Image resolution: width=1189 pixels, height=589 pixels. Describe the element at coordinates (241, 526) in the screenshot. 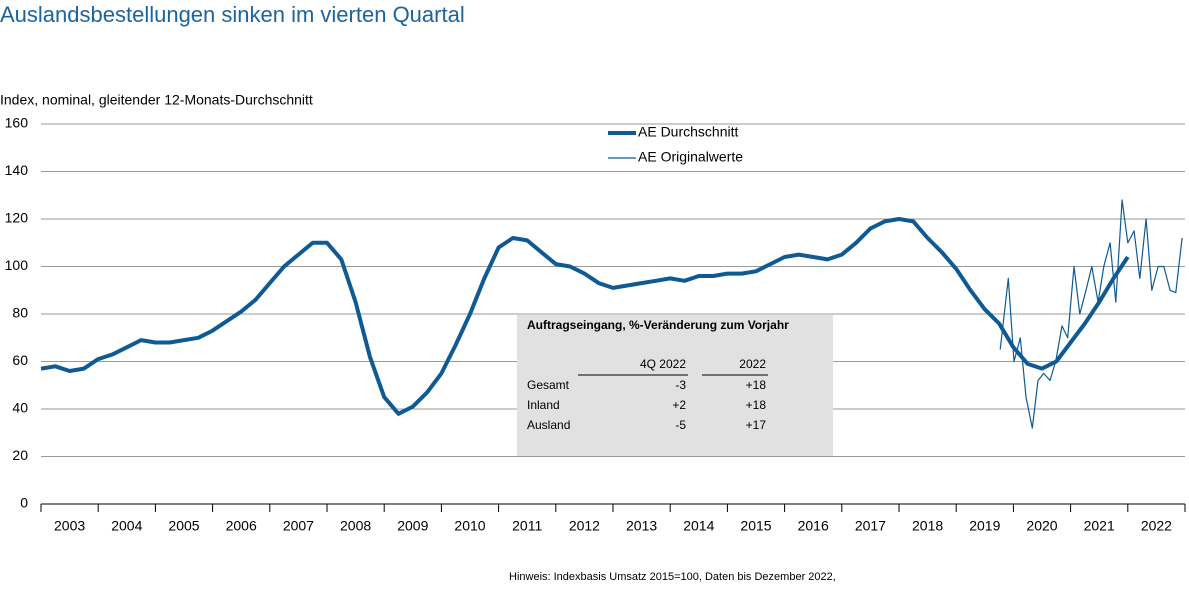

I see `x-tick-label: 2006` at that location.